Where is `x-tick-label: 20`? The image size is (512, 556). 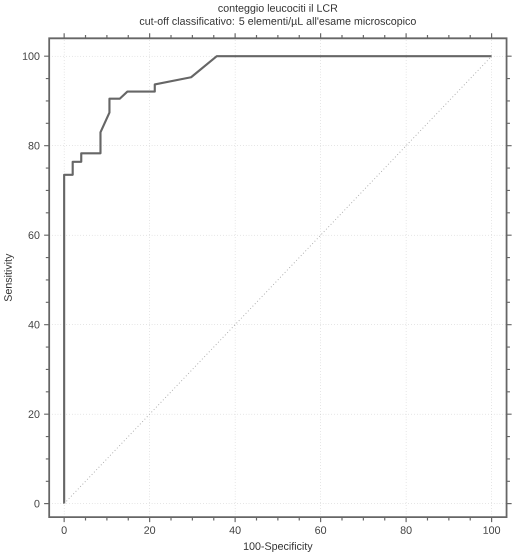 x-tick-label: 20 is located at coordinates (150, 530).